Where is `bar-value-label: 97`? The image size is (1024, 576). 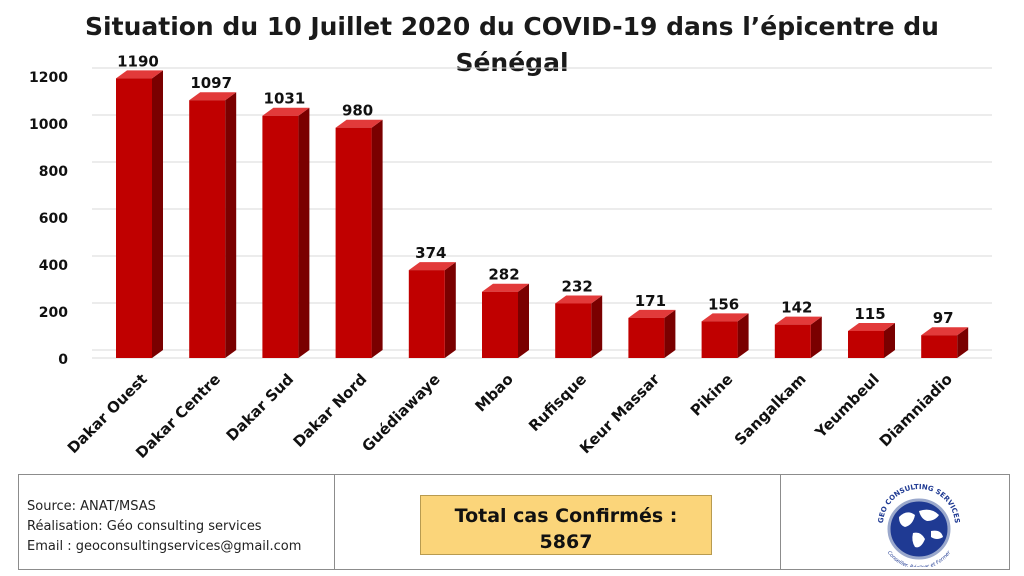 bar-value-label: 97 is located at coordinates (943, 318).